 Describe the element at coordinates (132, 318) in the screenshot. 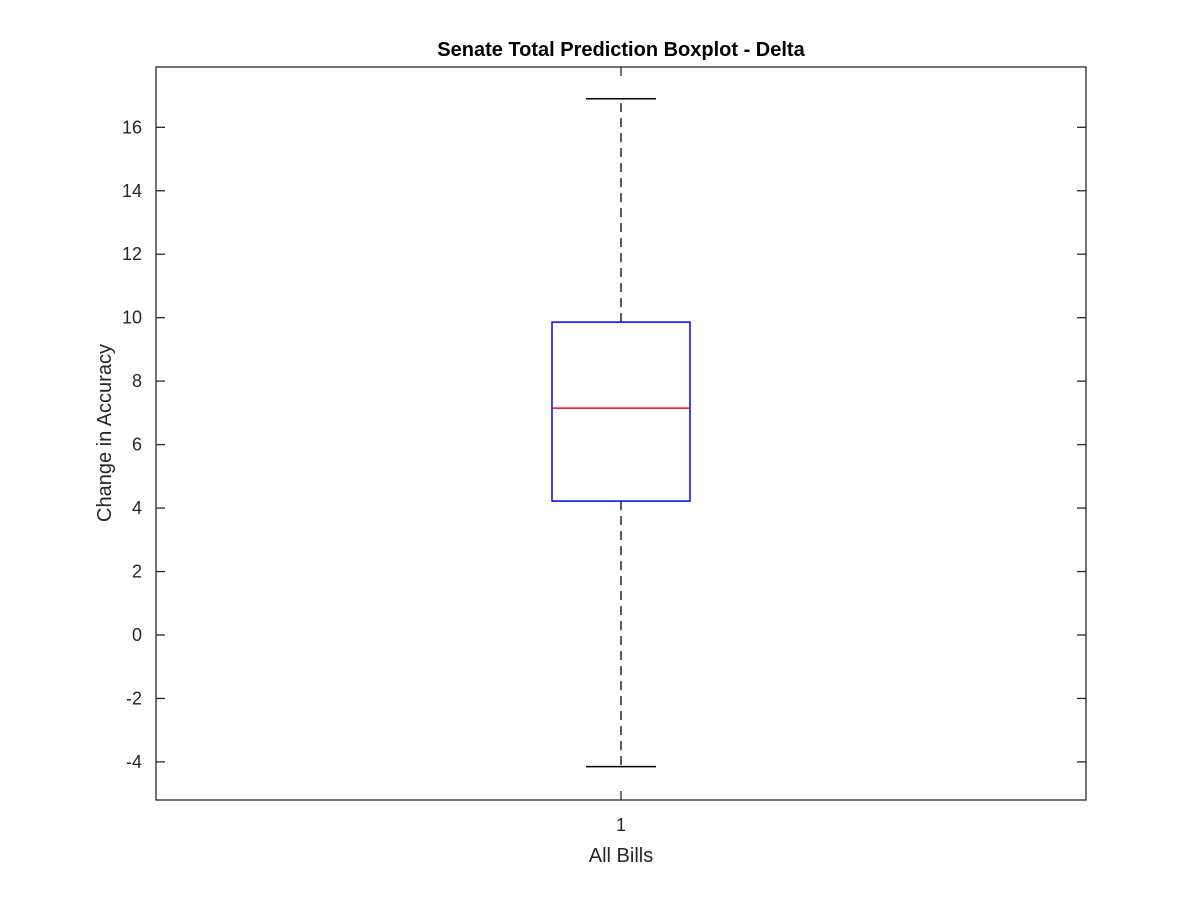

I see `y-tick-label: 10` at that location.